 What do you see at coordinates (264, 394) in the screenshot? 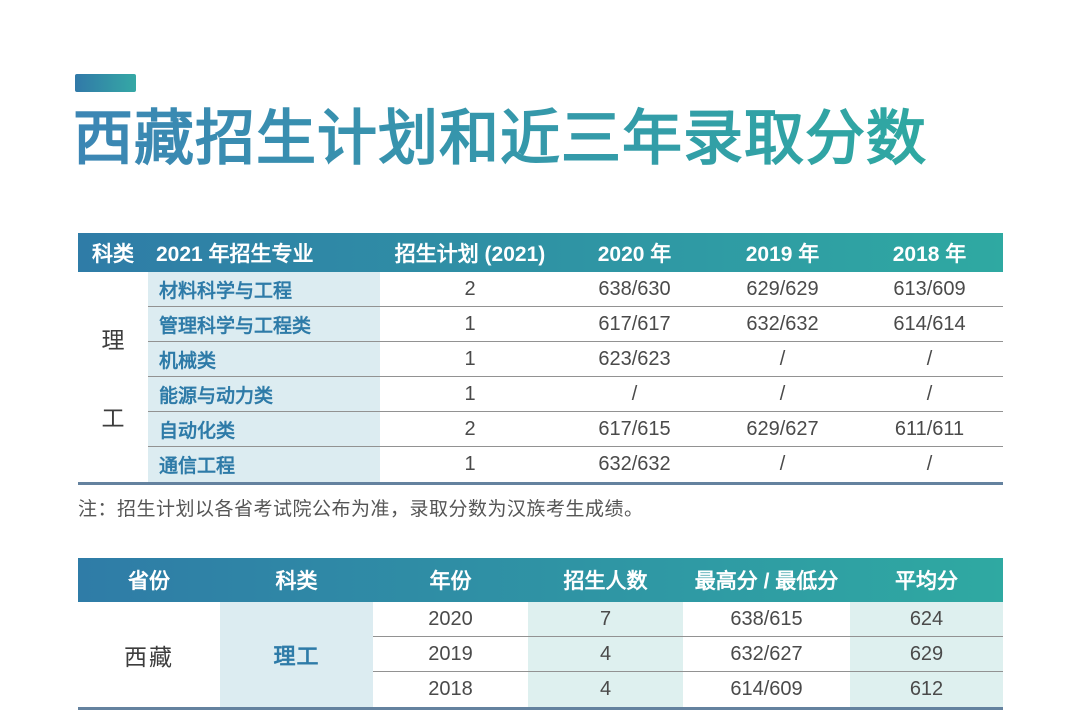
I see `t1-row-major: 能源与动力类` at bounding box center [264, 394].